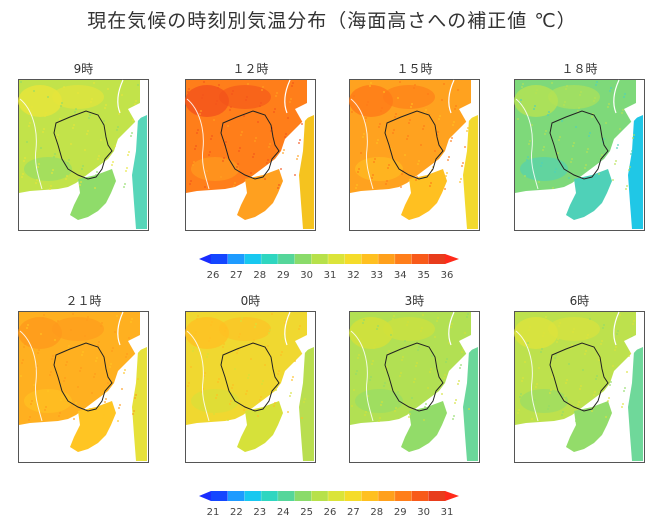 This screenshot has height=524, width=664. I want to click on map-panel-21: ２１時, so click(83, 378).